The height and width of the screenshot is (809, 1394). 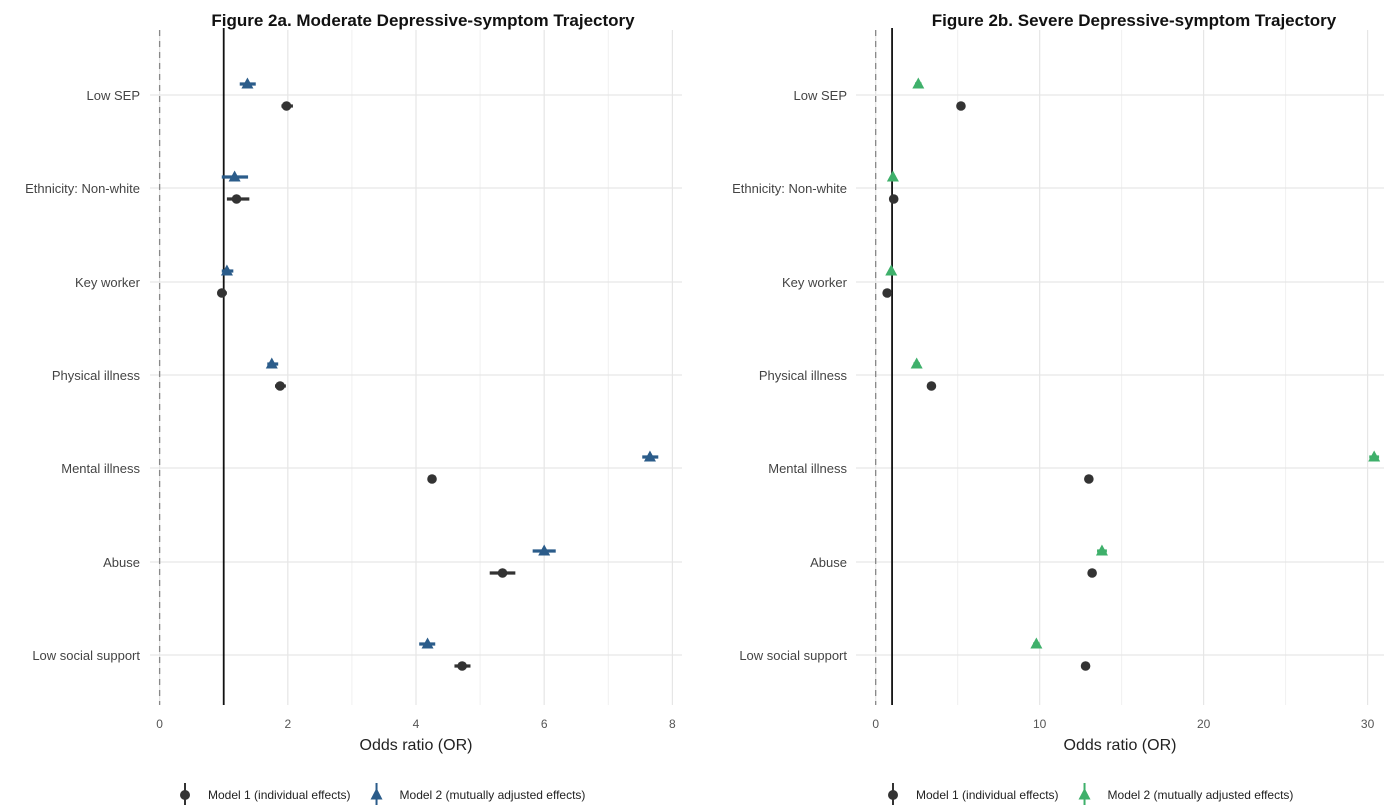 I want to click on x-tick-label: 20, so click(x=1204, y=724).